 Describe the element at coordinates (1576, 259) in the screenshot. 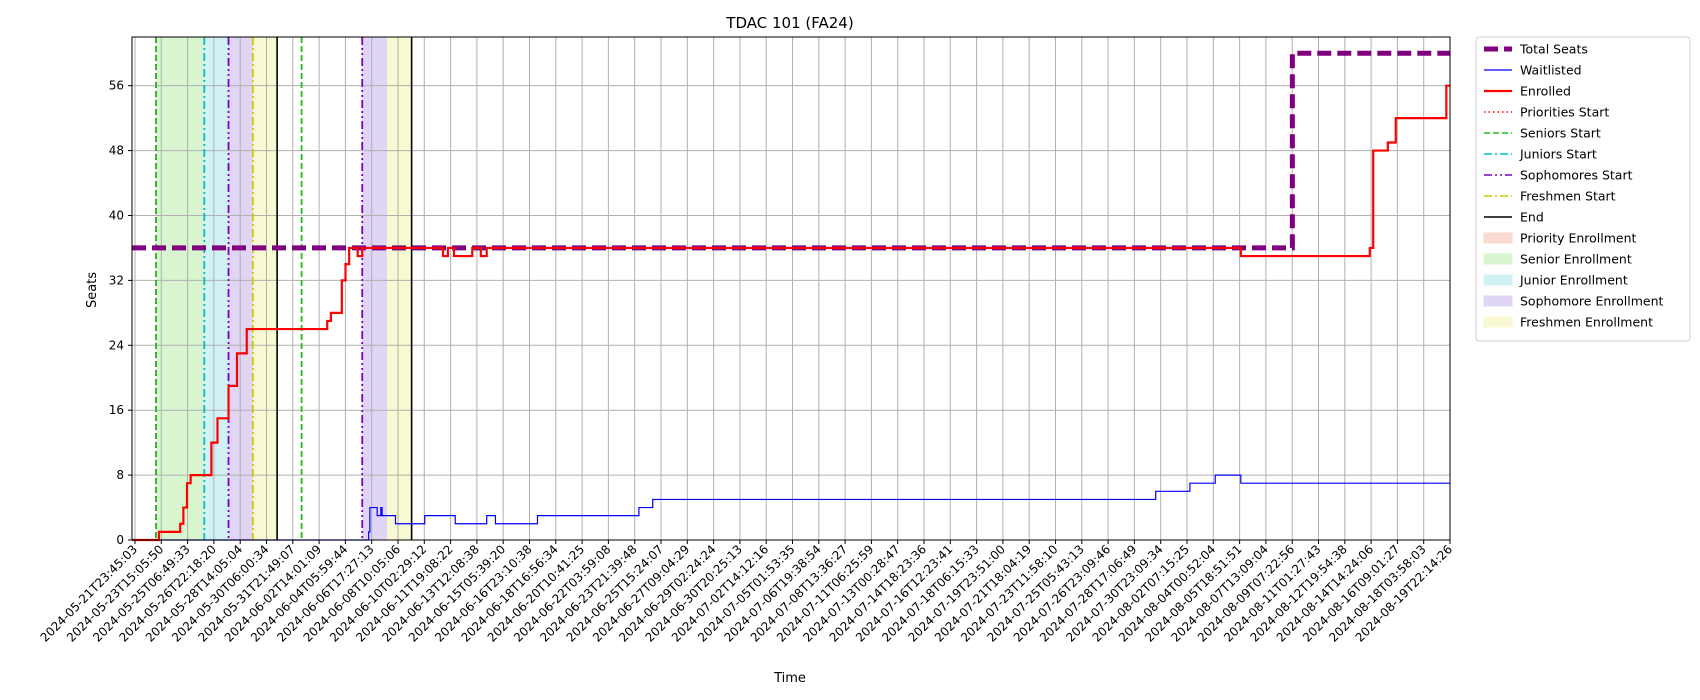

I see `legend-label: Senior Enrollment` at that location.